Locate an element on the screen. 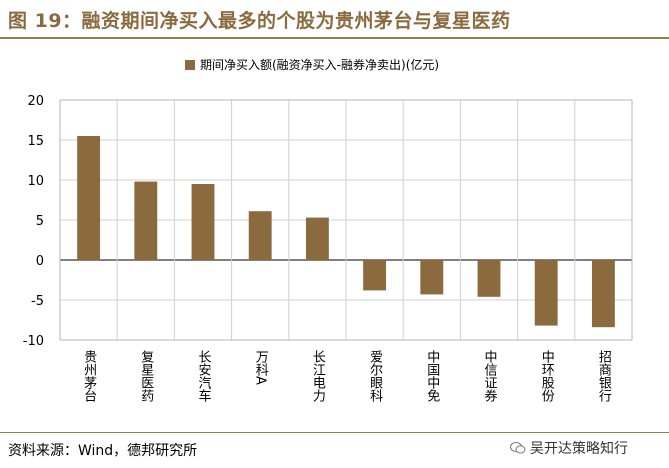 This screenshot has width=669, height=468. x-tick-label: 中环股份 is located at coordinates (547, 376).